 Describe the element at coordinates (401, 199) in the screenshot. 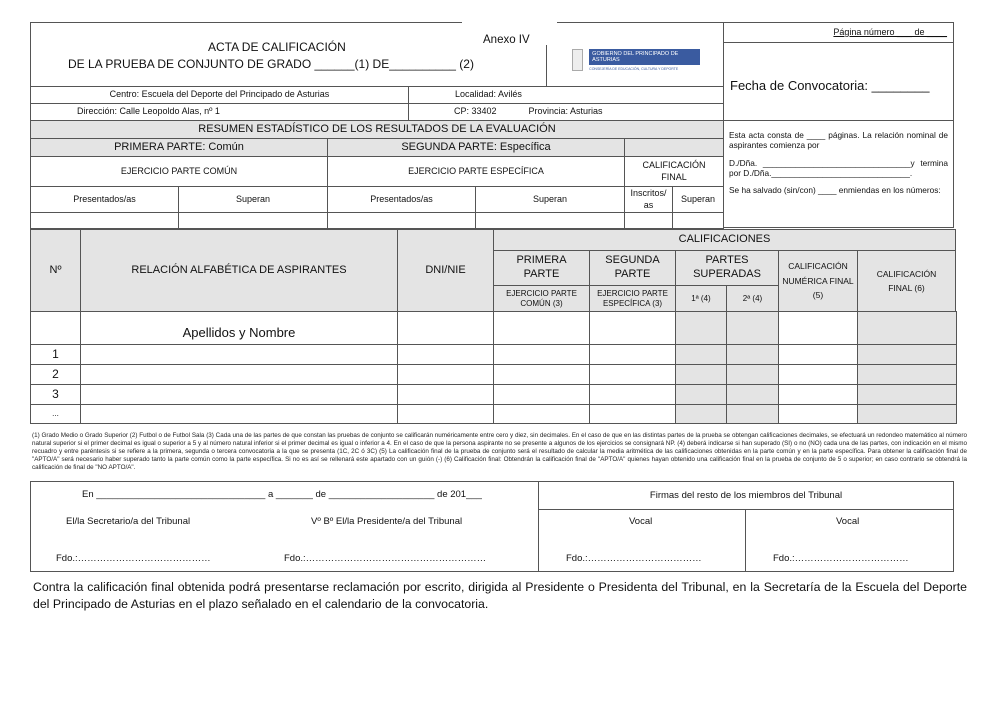

I see `summary-presentados-2: Presentados/as` at that location.